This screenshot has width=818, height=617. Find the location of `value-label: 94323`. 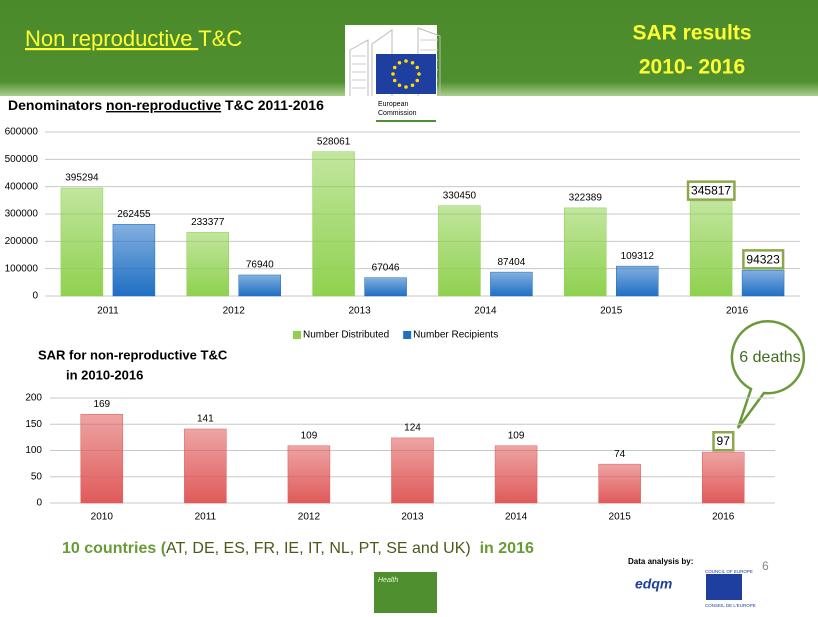

value-label: 94323 is located at coordinates (763, 259).